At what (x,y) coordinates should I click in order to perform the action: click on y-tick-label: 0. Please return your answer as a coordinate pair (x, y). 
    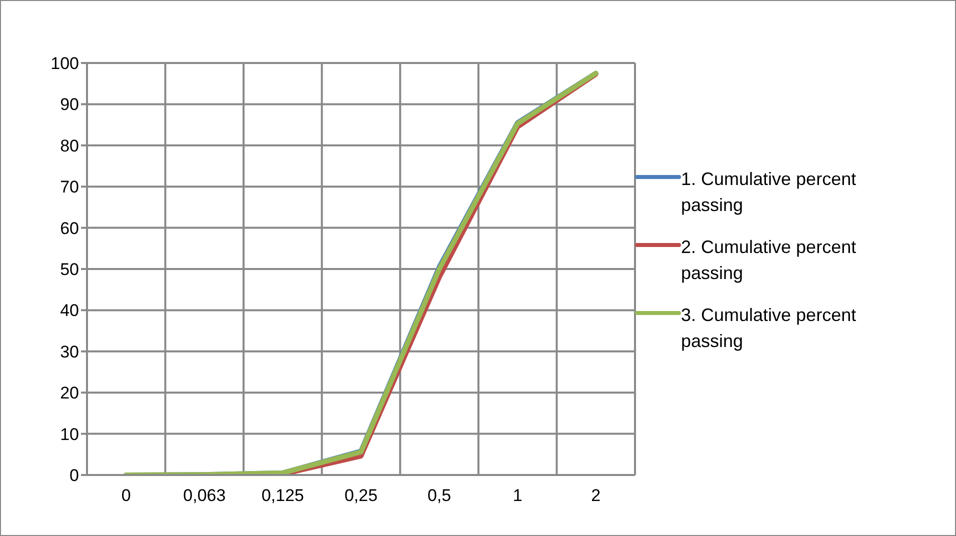
    Looking at the image, I should click on (74, 476).